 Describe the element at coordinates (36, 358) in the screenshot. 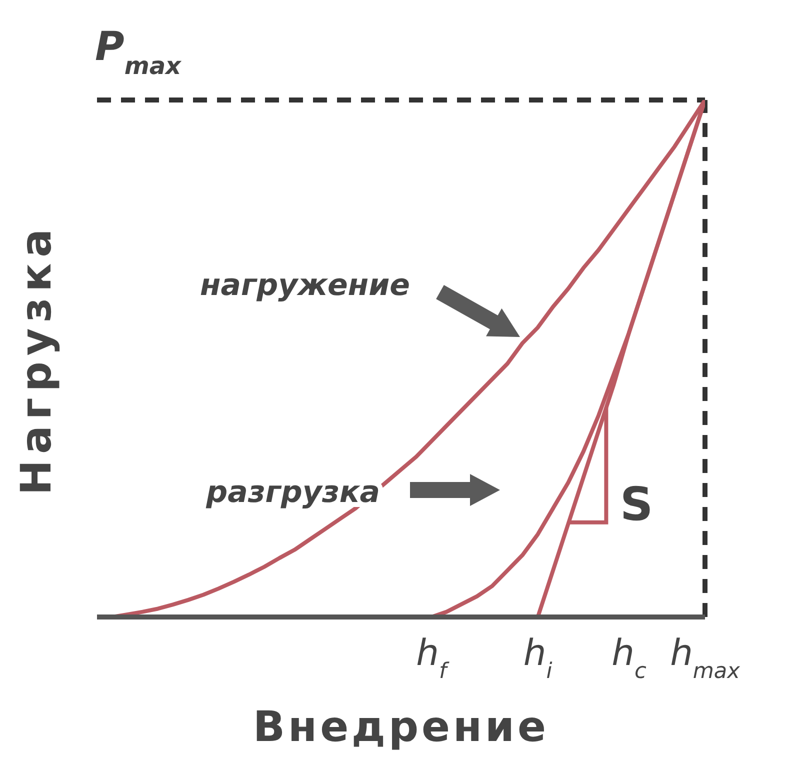

I see `y-axis-title: Нагрузка` at that location.